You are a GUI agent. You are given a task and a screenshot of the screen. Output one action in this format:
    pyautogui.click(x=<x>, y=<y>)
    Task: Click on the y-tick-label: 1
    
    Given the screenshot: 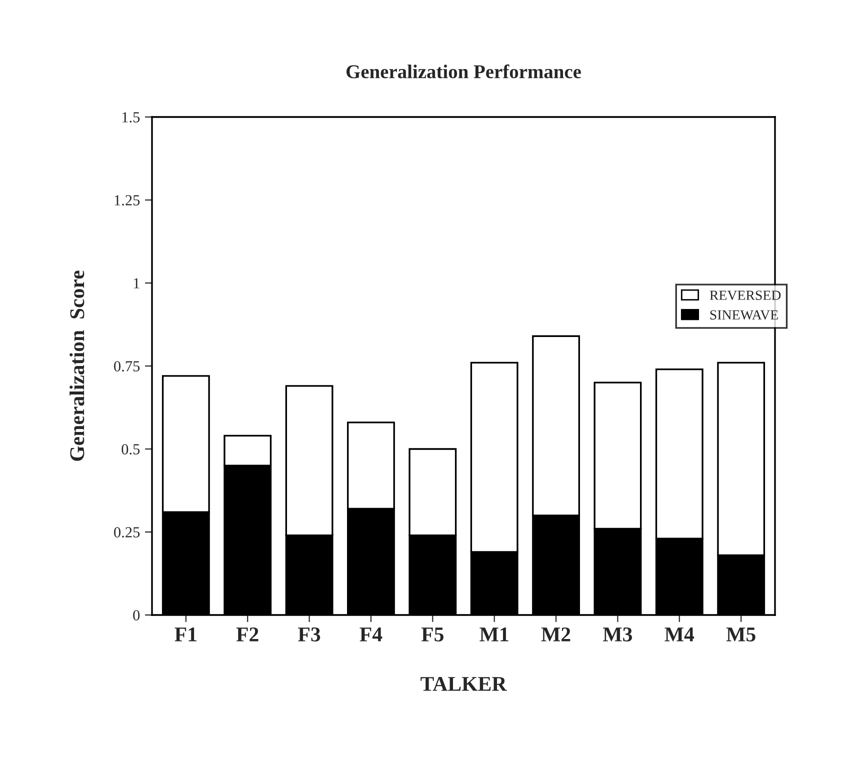 What is the action you would take?
    pyautogui.click(x=137, y=283)
    